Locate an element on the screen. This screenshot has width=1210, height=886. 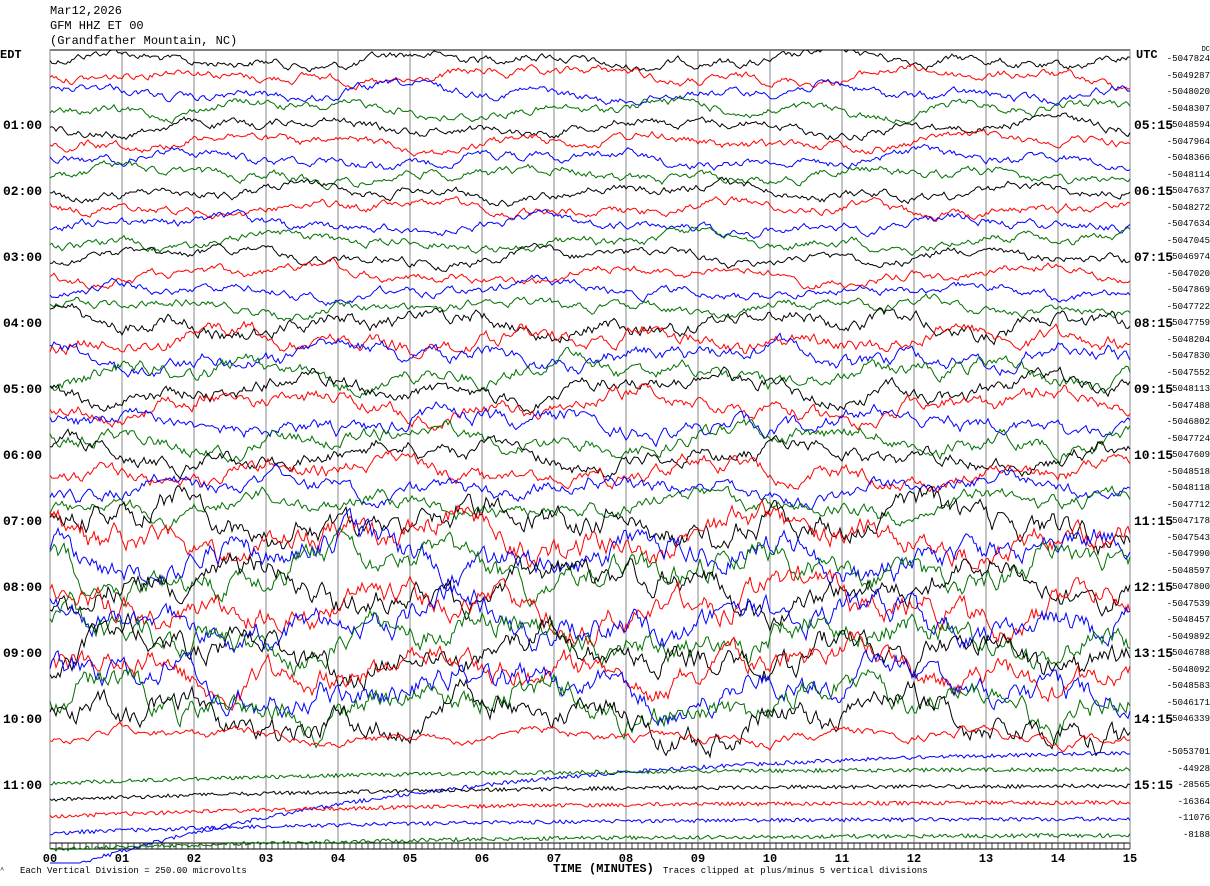
dc-offset-label: -5049287 is located at coordinates (1188, 75).